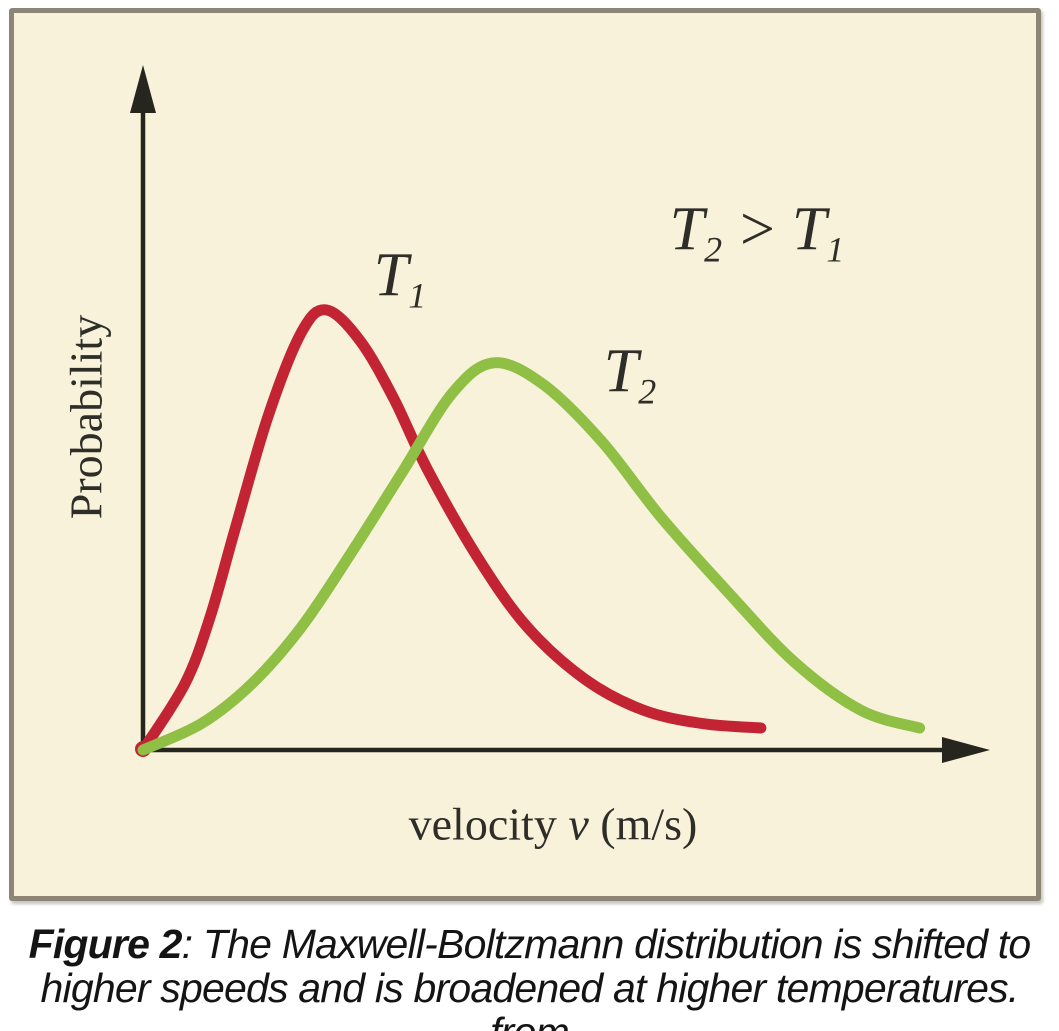  Describe the element at coordinates (809, 229) in the screenshot. I see `ineq-right-symbol: T` at that location.